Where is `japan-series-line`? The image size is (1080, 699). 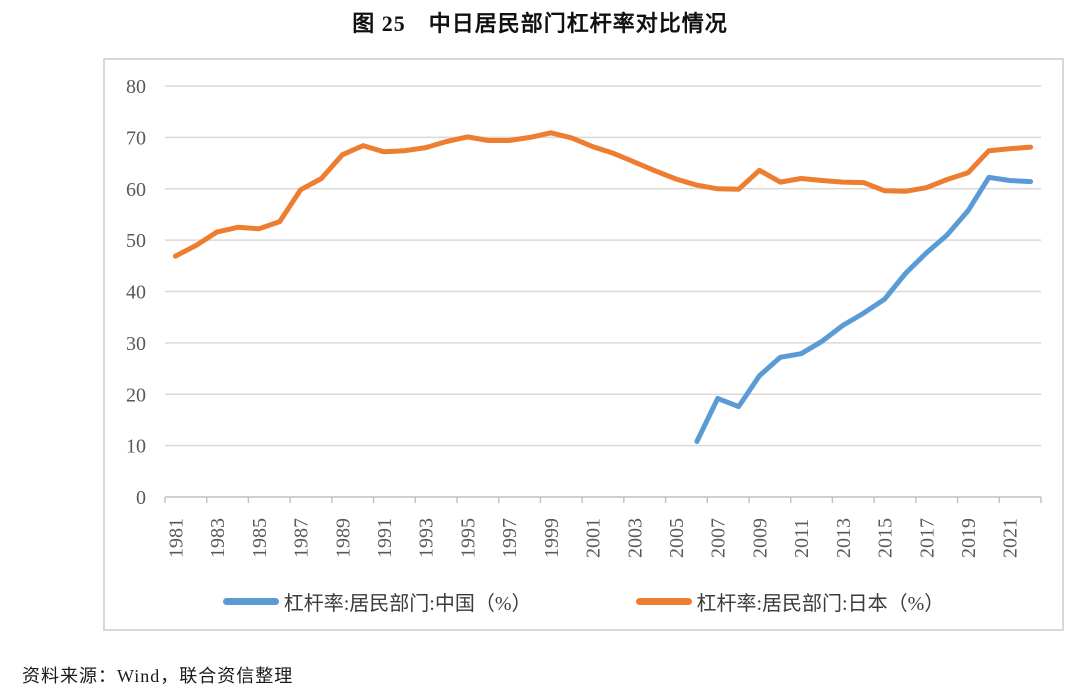
japan-series-line is located at coordinates (603, 194).